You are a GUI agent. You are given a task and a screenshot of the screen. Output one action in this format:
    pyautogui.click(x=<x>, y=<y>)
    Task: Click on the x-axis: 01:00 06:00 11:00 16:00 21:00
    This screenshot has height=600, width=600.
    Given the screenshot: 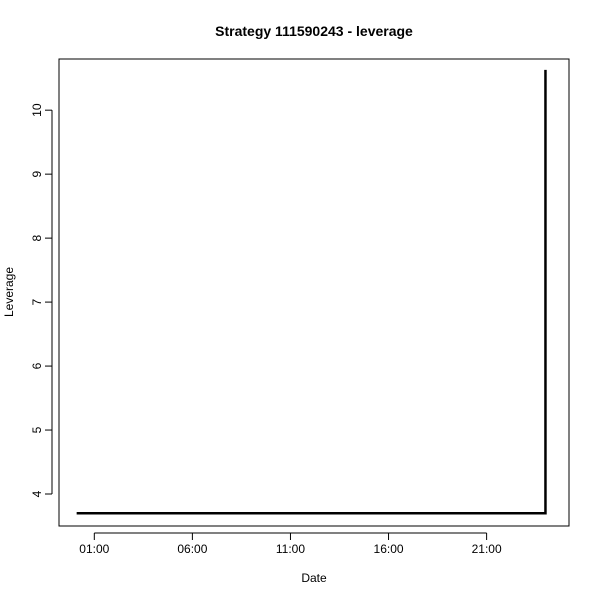 What is the action you would take?
    pyautogui.click(x=290, y=544)
    